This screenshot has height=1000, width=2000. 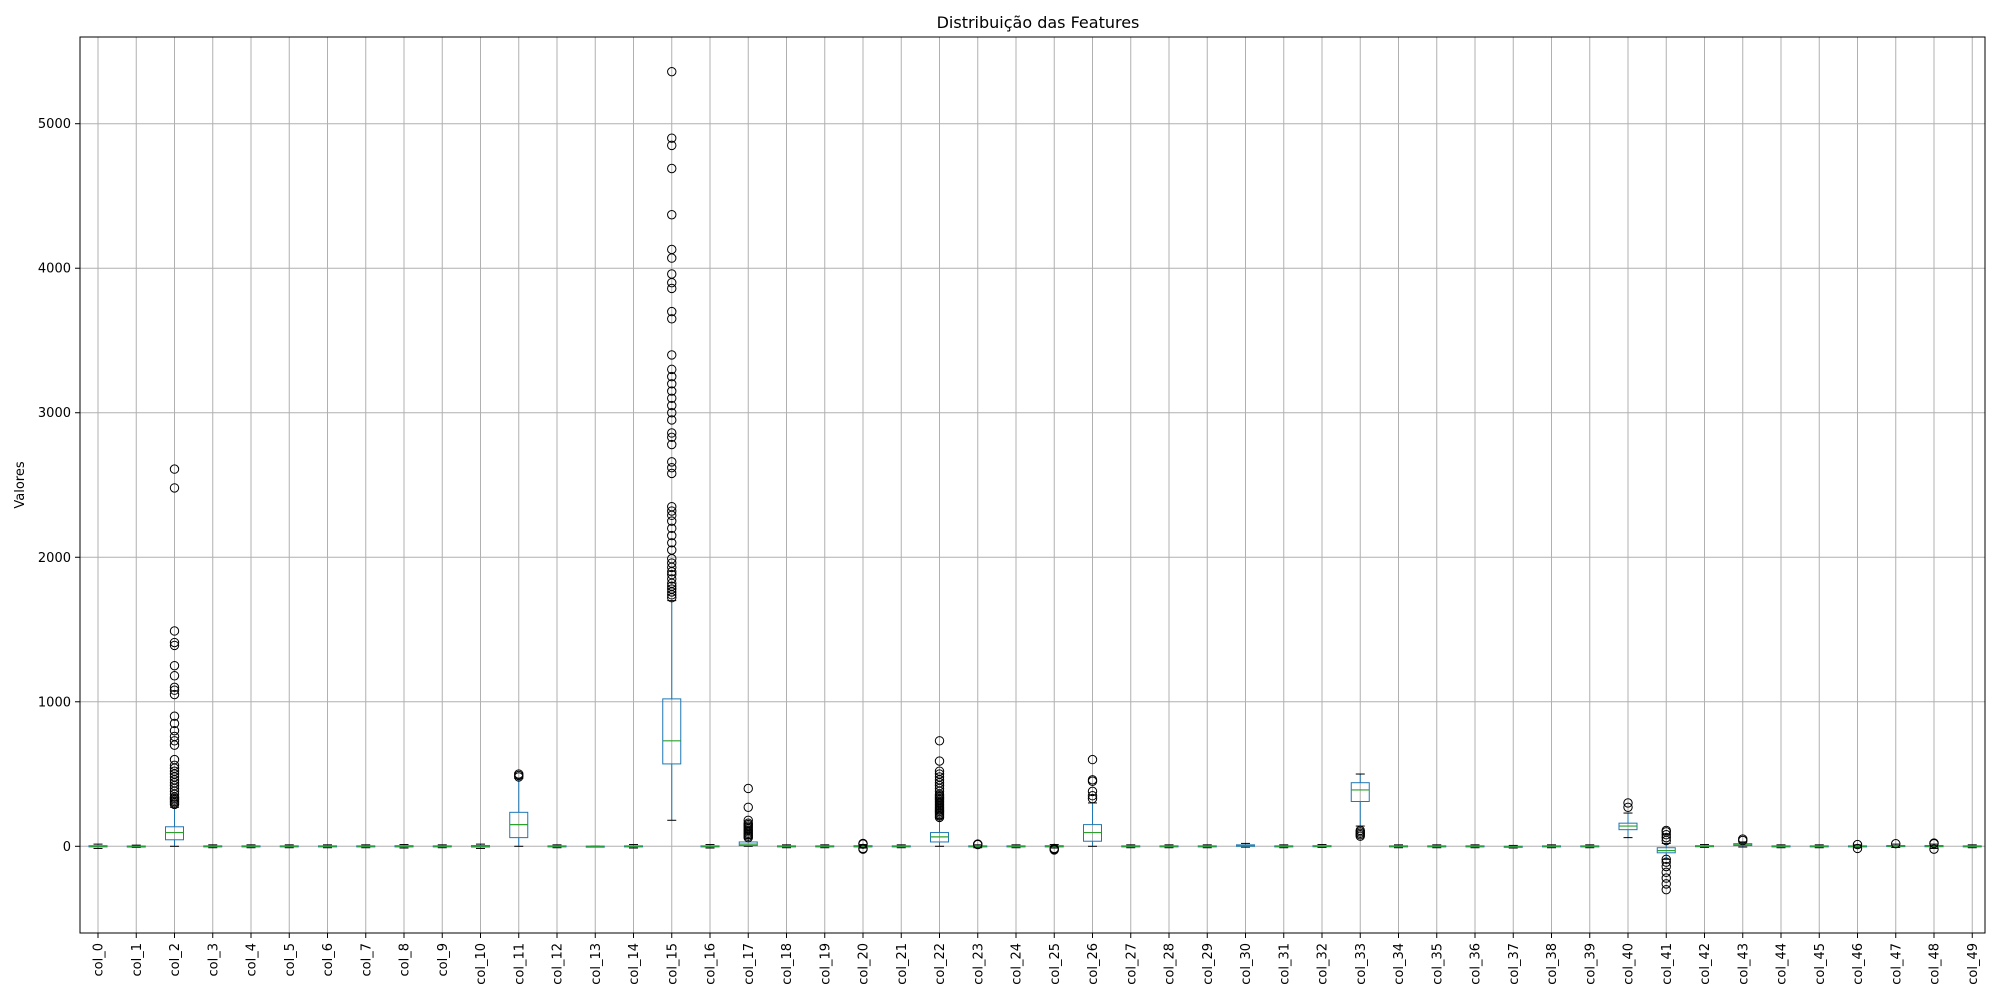 What do you see at coordinates (328, 959) in the screenshot?
I see `x-tick-label: col_6` at bounding box center [328, 959].